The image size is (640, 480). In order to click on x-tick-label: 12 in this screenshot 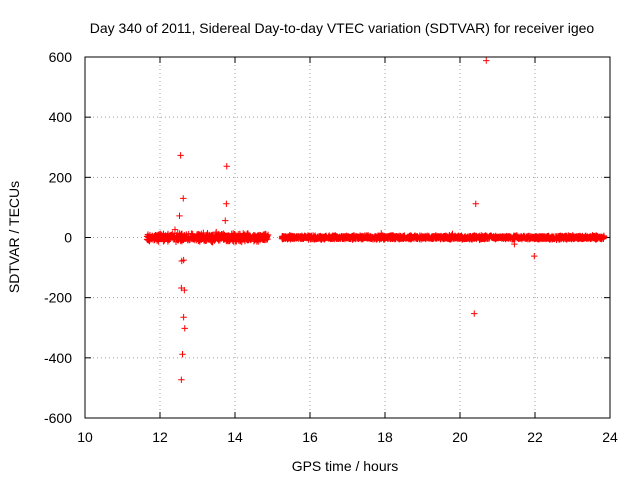, I will do `click(160, 437)`.